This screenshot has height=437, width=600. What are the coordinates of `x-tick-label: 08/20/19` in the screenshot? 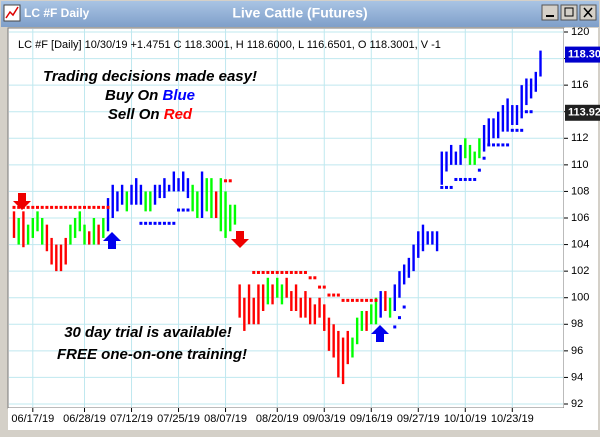 It's located at (277, 419).